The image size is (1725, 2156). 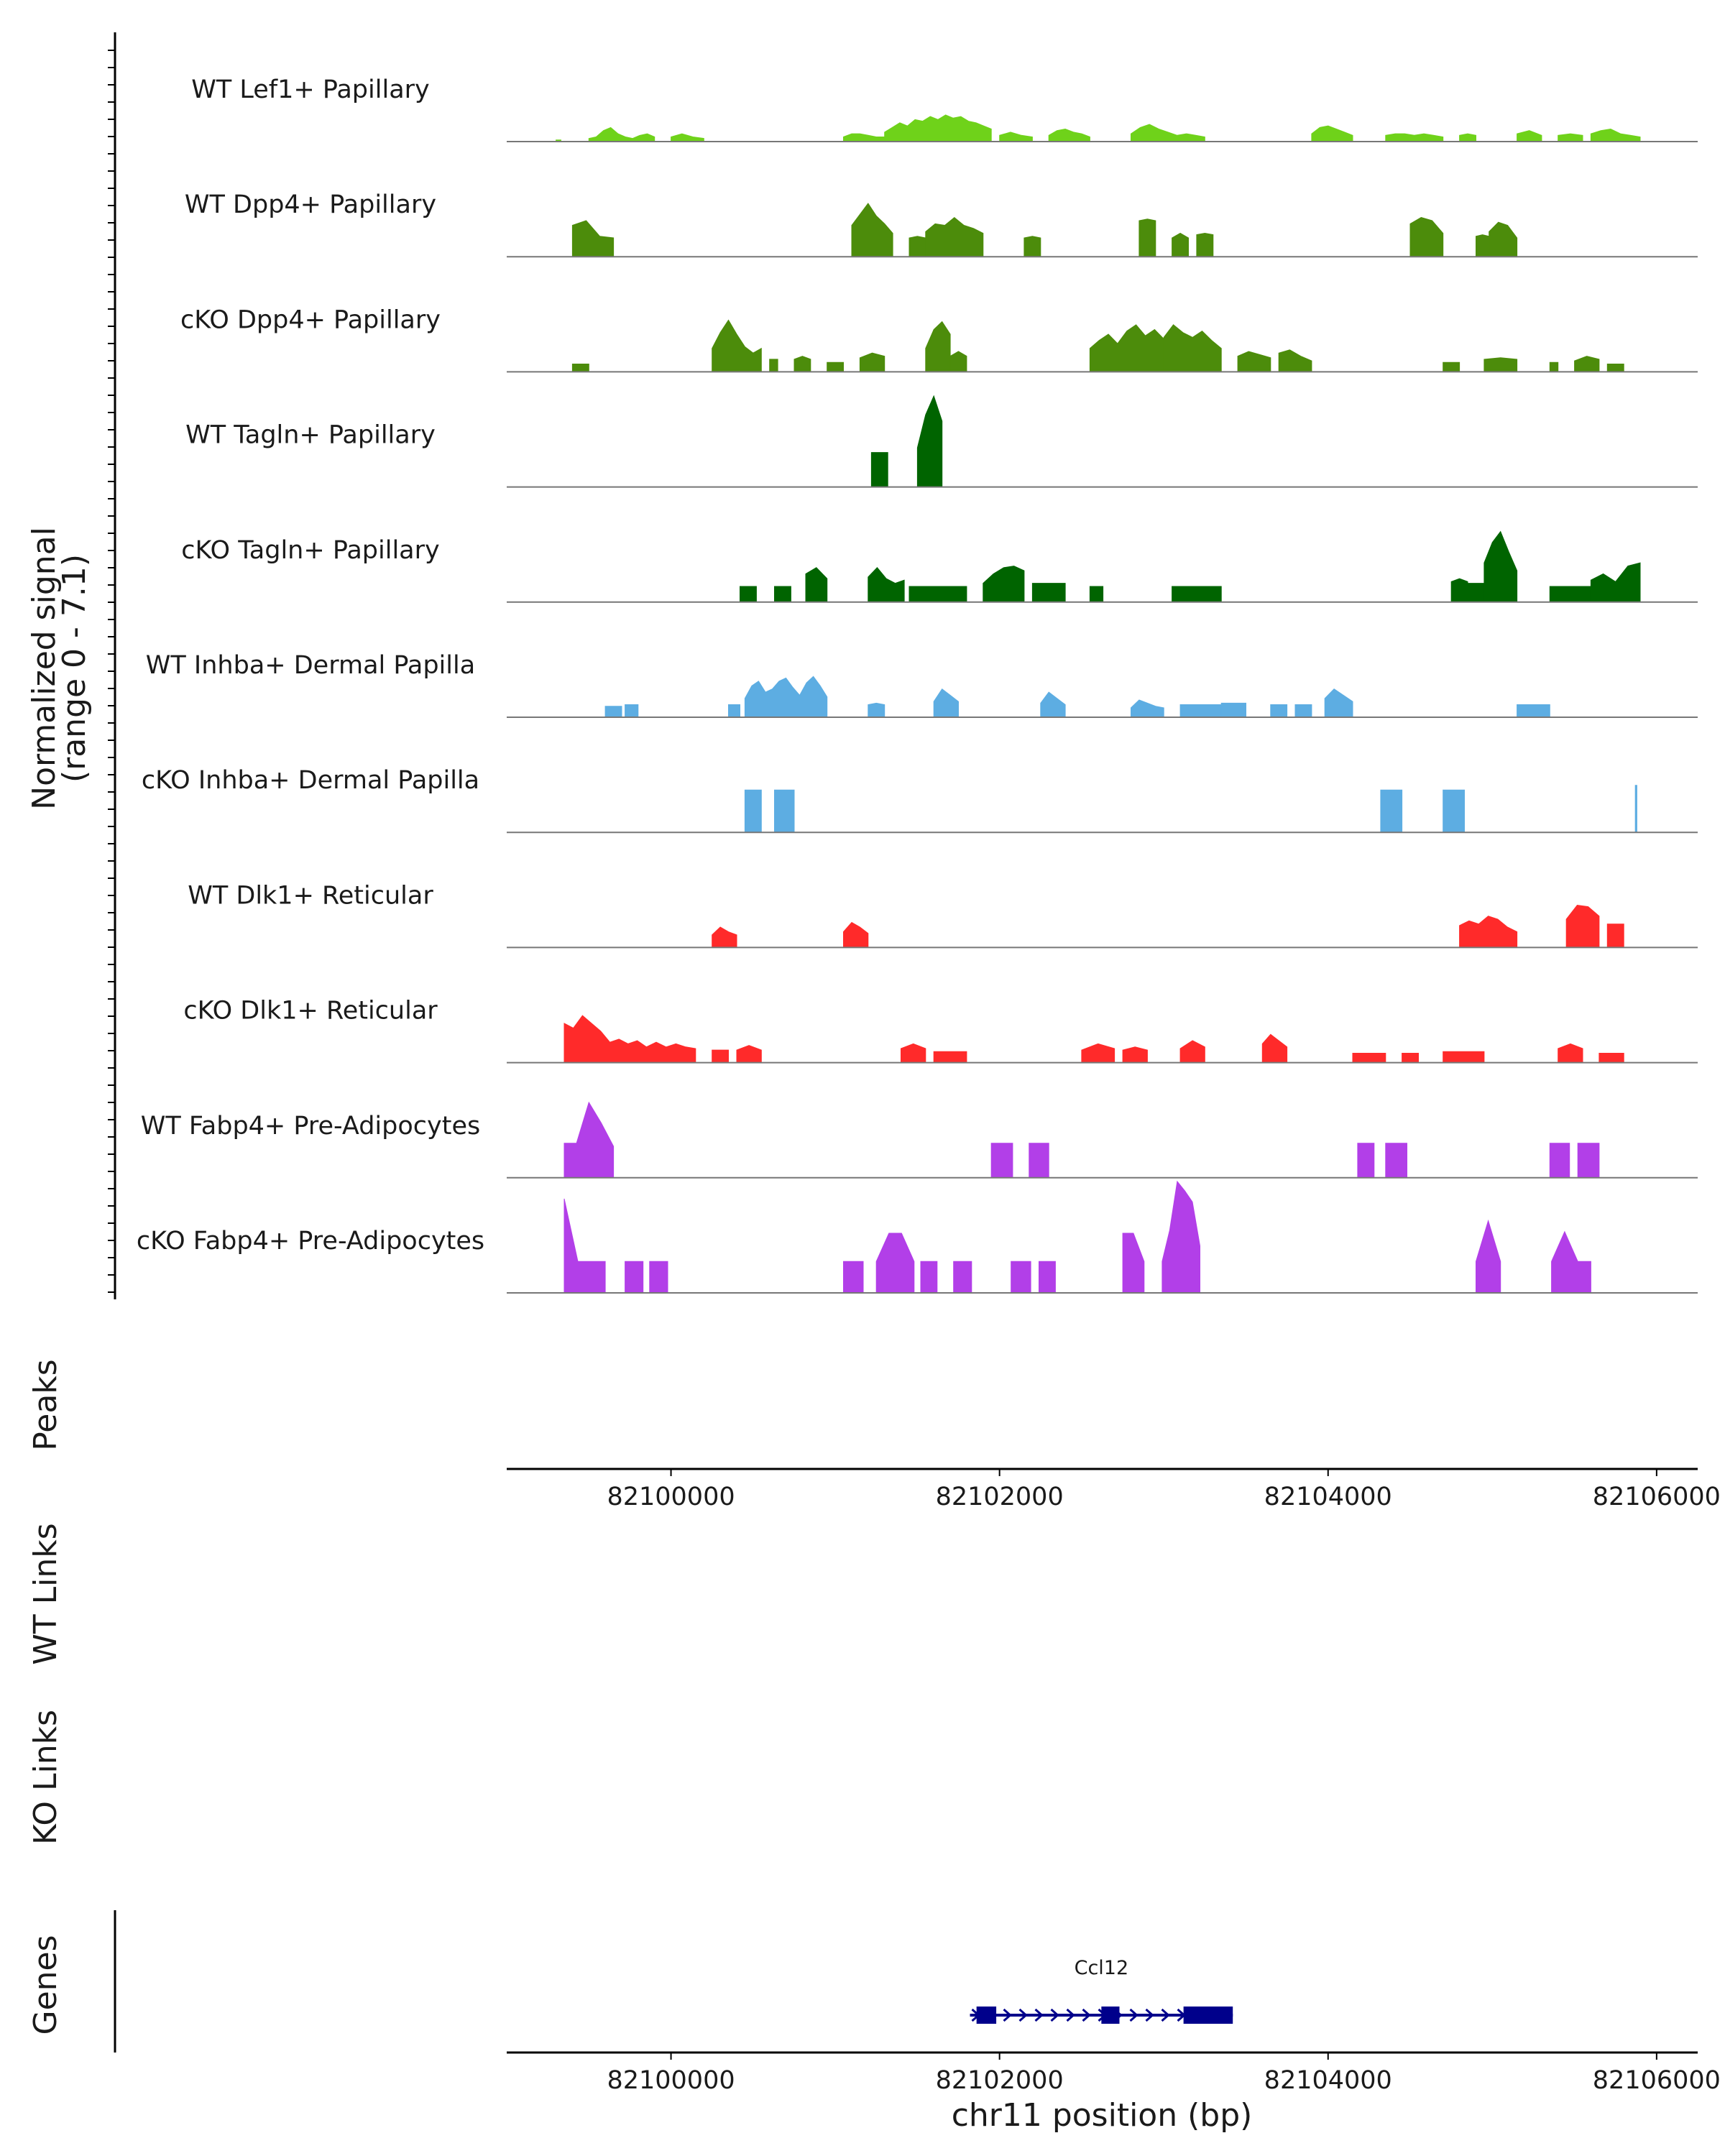 What do you see at coordinates (45, 1404) in the screenshot?
I see `peaks-panel-label: Peaks` at bounding box center [45, 1404].